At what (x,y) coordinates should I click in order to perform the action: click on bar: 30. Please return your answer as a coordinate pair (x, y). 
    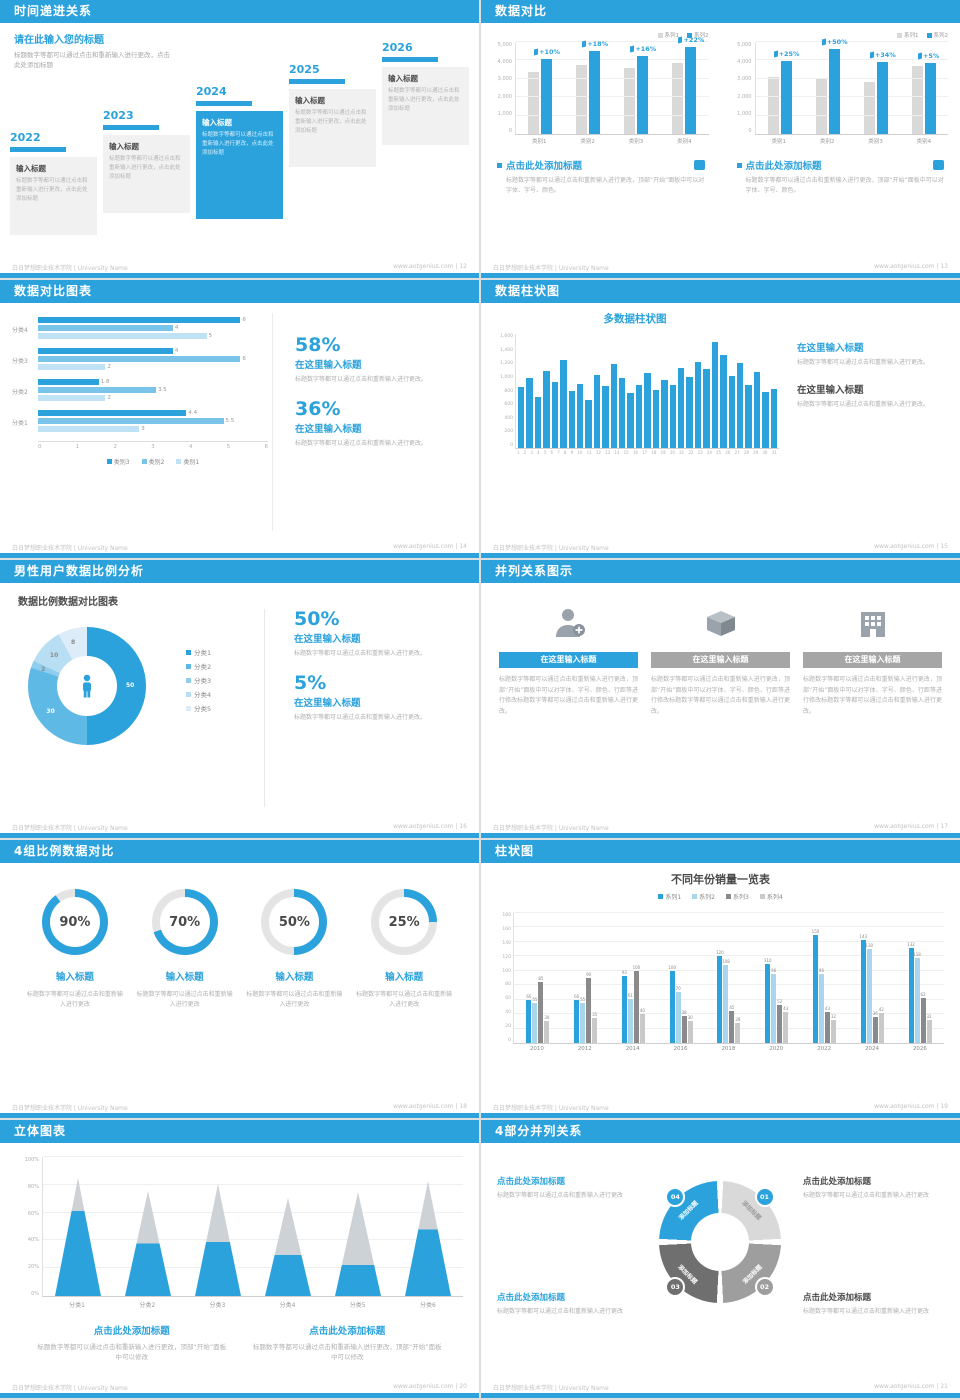
    Looking at the image, I should click on (546, 1029).